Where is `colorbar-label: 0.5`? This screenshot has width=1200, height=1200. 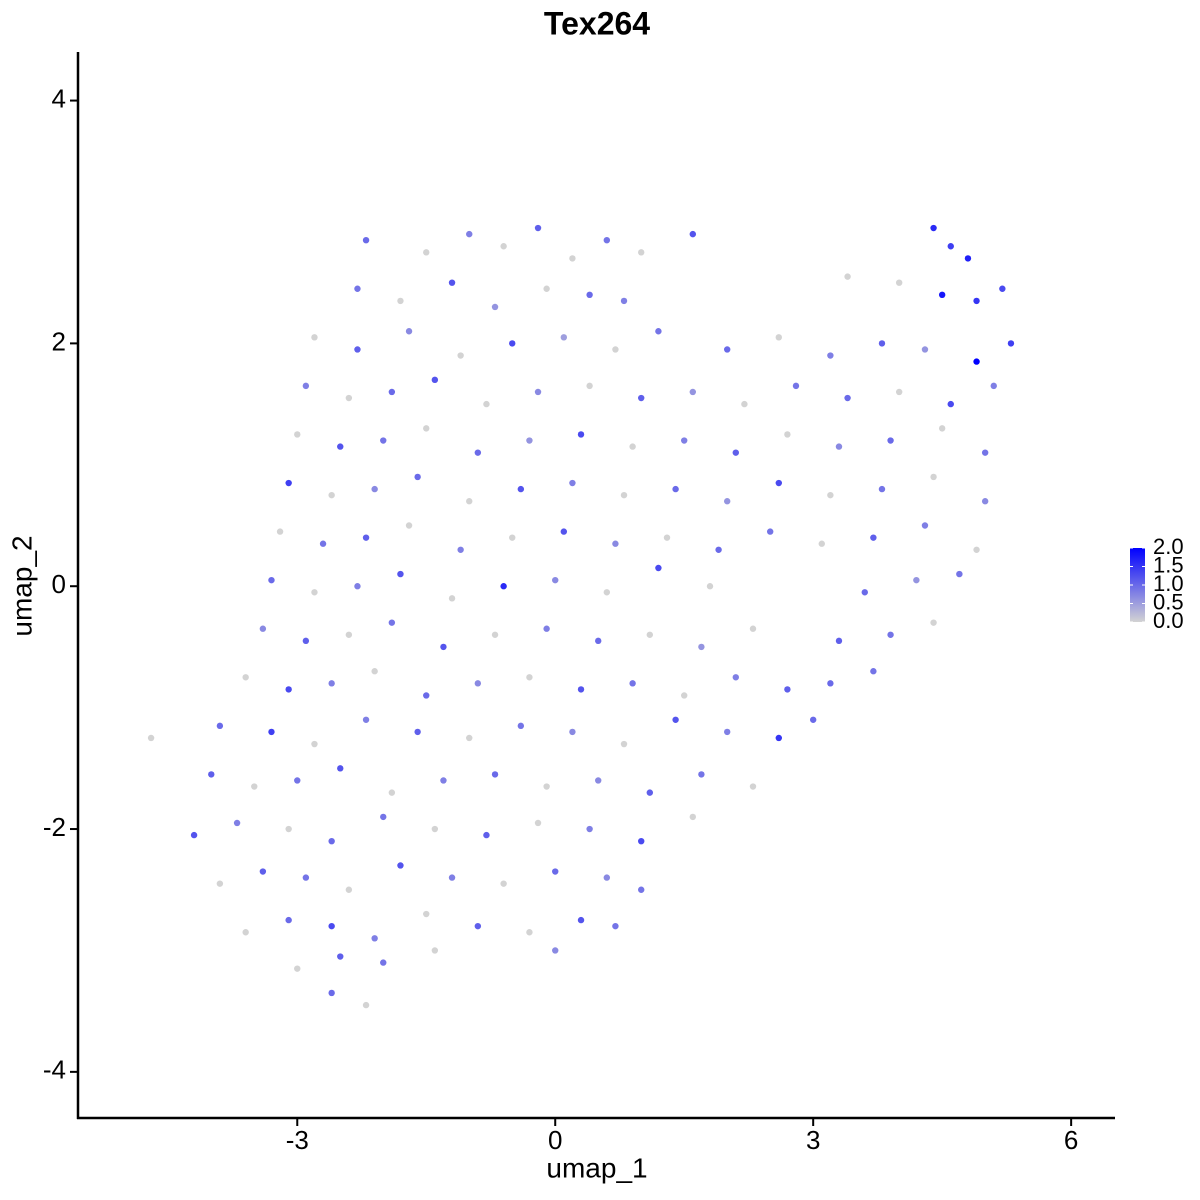 colorbar-label: 0.5 is located at coordinates (1168, 601).